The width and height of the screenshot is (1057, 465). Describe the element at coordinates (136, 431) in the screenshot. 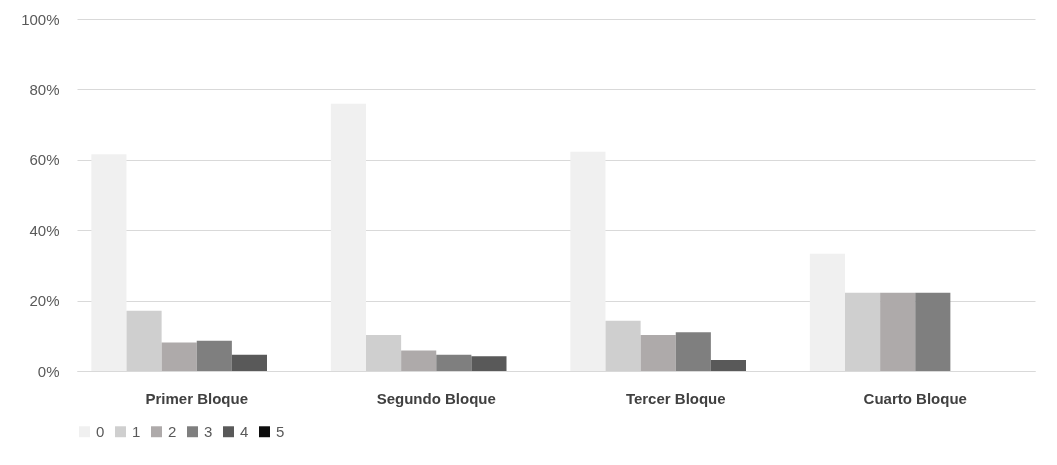

I see `legend-label: 1` at that location.